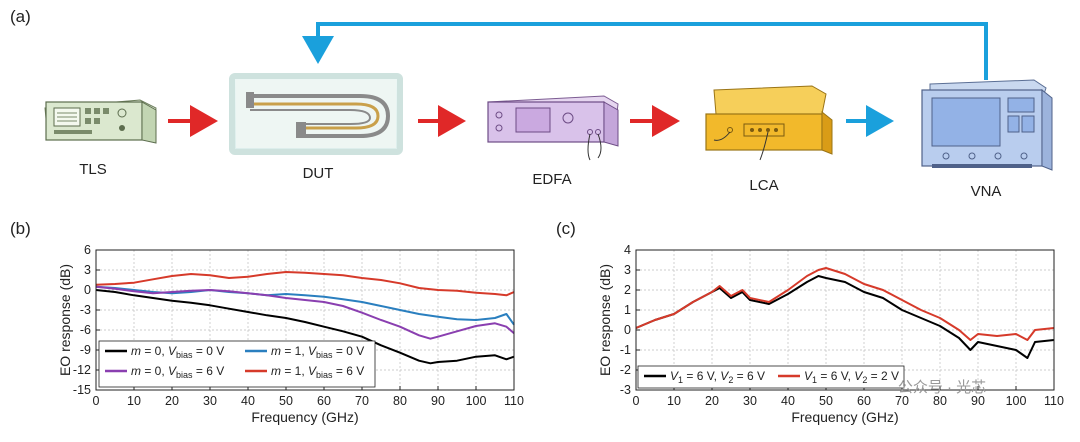 This screenshot has height=442, width=1080. What do you see at coordinates (82, 390) in the screenshot?
I see `y-tick-label: -15` at bounding box center [82, 390].